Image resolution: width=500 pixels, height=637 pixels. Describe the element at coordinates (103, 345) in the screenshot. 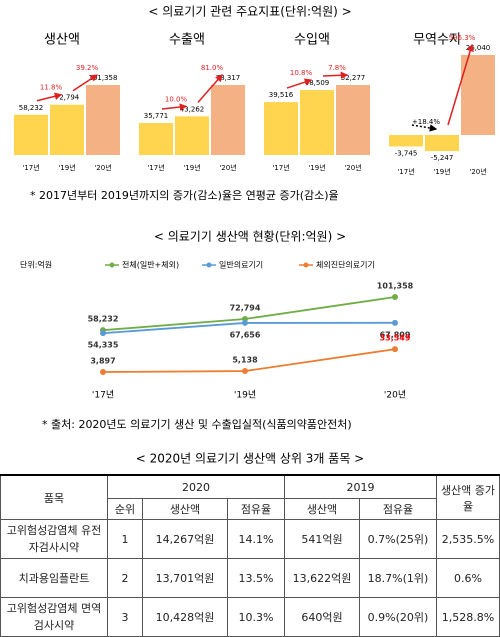

I see `value-label: 54,335` at that location.